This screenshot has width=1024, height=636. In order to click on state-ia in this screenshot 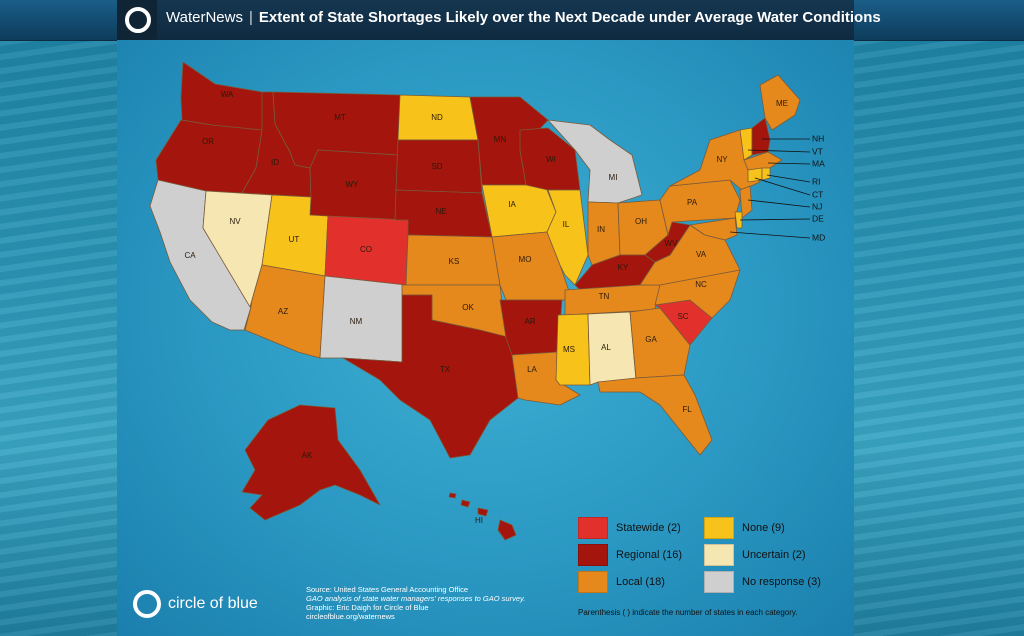, I will do `click(519, 211)`.